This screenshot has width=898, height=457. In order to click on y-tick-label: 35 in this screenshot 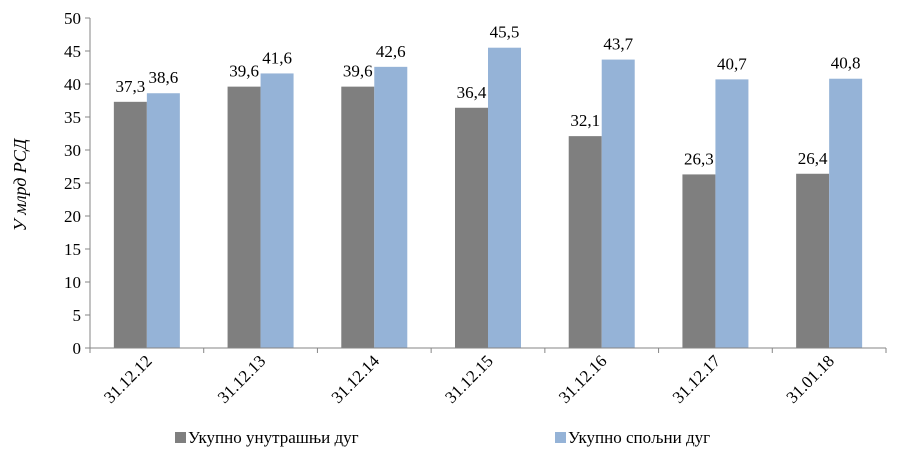, I will do `click(72, 117)`.